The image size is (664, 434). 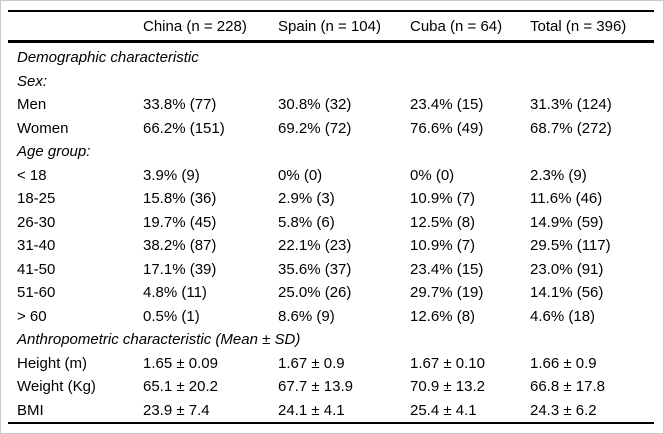 I want to click on column-header-spain: Spain (n = 104), so click(x=329, y=26).